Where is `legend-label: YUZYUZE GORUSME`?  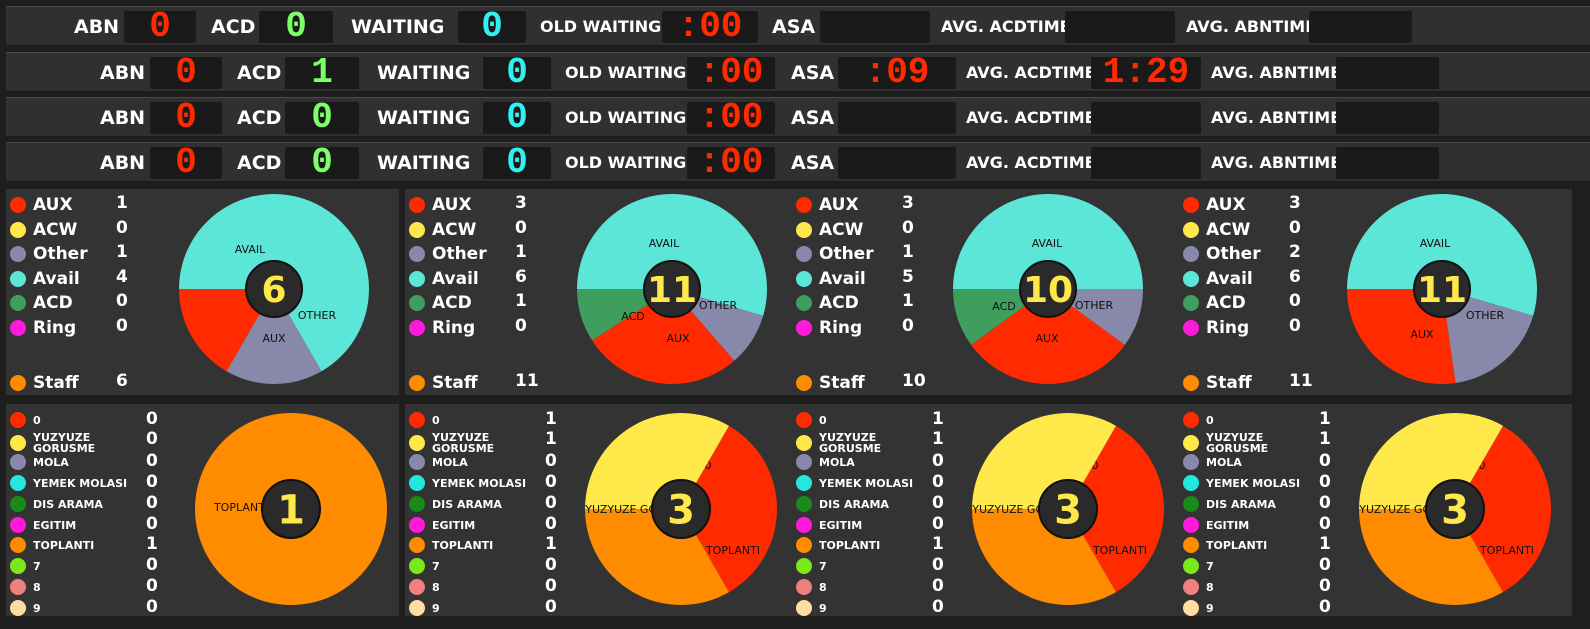
legend-label: YUZYUZE GORUSME is located at coordinates (64, 443).